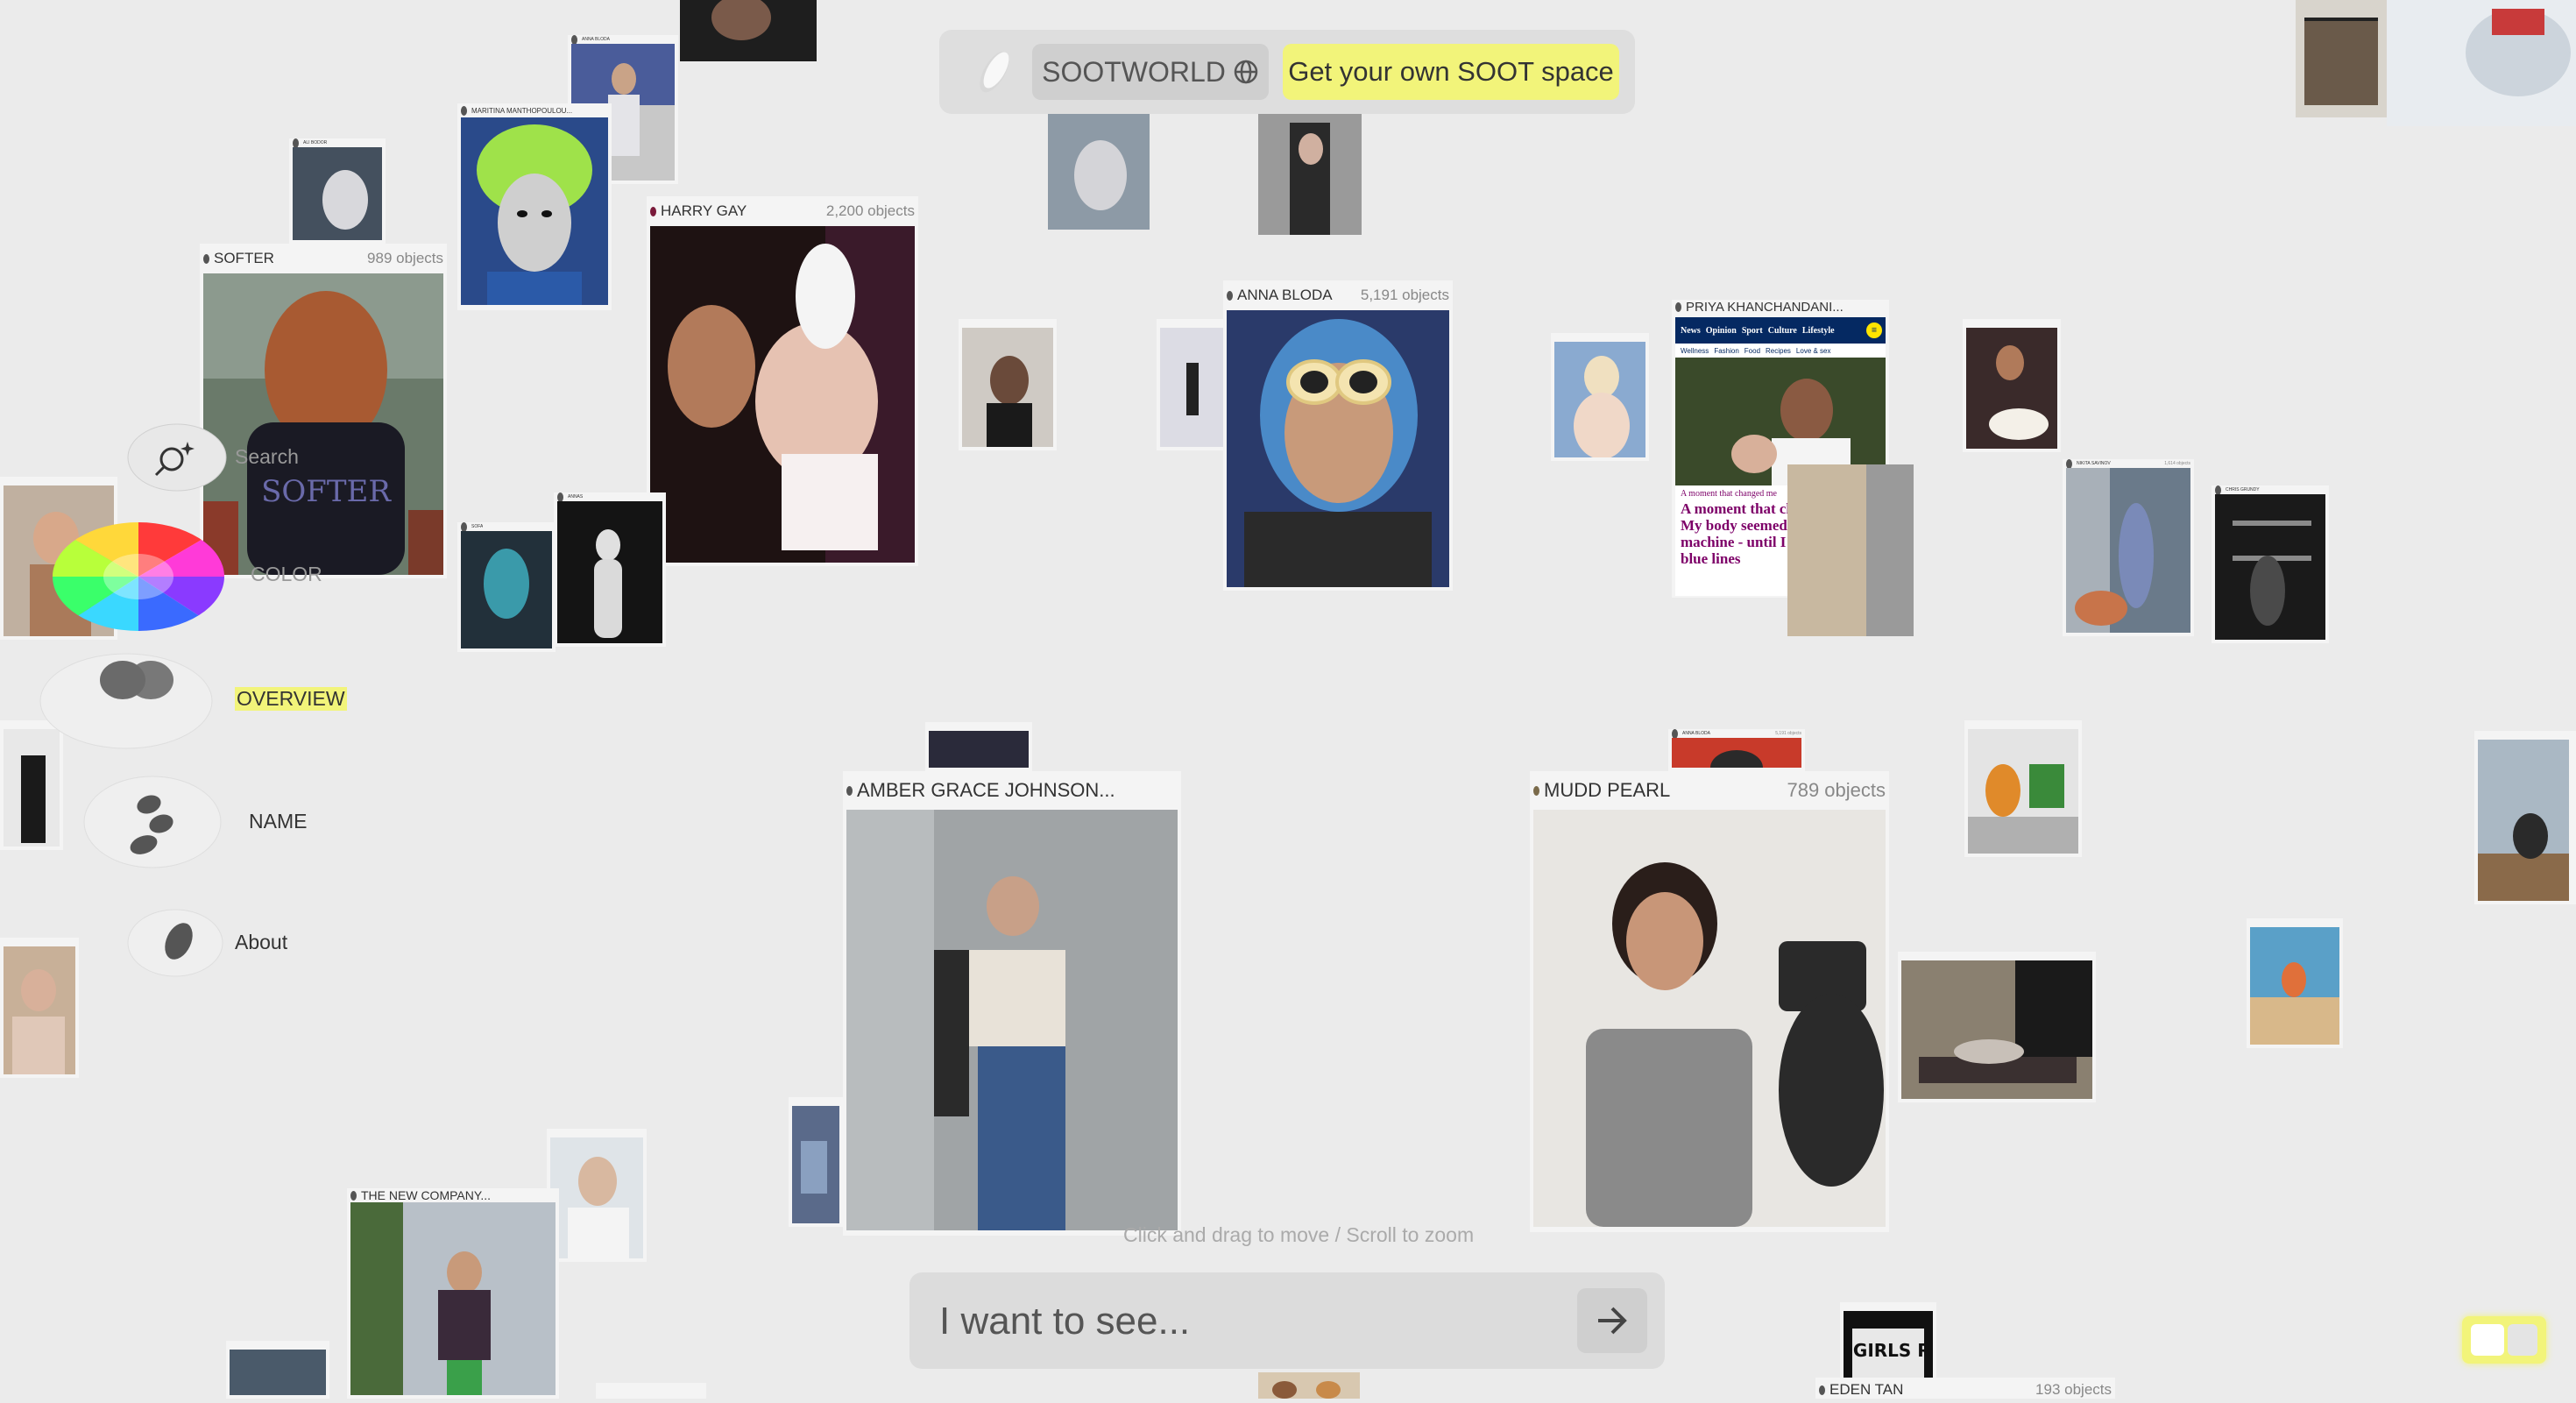 The image size is (2576, 1403). I want to click on view-toggle, so click(2504, 1340).